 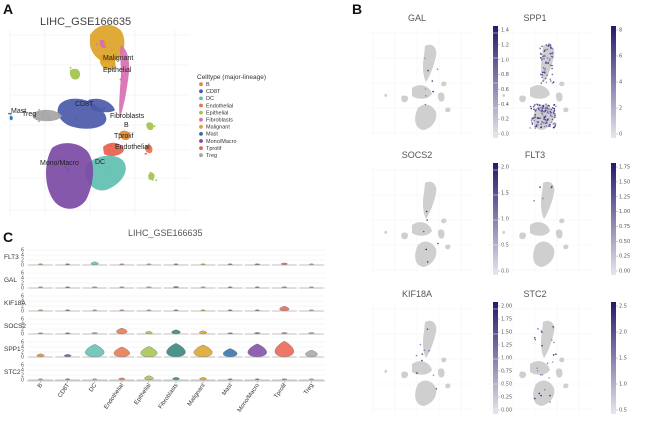 What do you see at coordinates (40, 379) in the screenshot?
I see `violin-stc2-b` at bounding box center [40, 379].